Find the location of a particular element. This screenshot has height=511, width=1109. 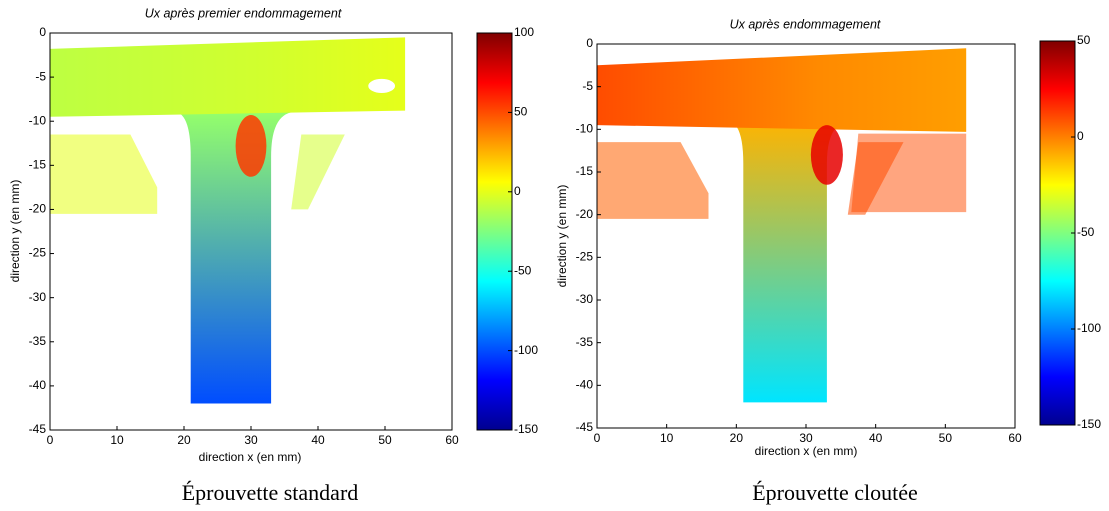

chart-title: Ux après premier endommagement is located at coordinates (243, 13).